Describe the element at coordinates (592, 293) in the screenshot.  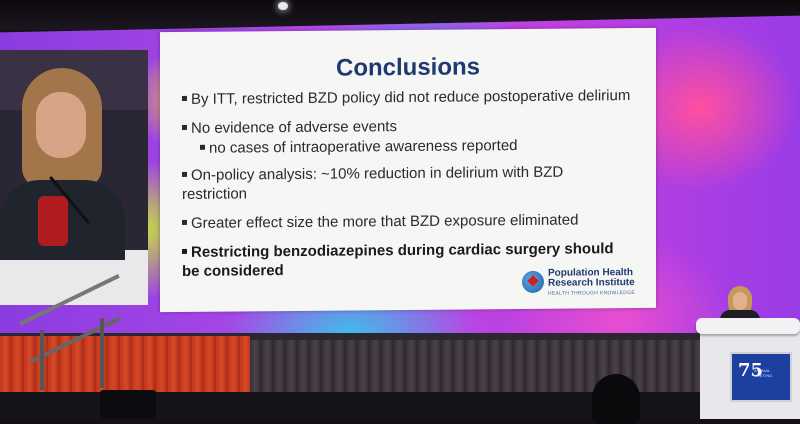
I see `logo-tagline: HEALTH THROUGH KNOWLEDGE` at that location.